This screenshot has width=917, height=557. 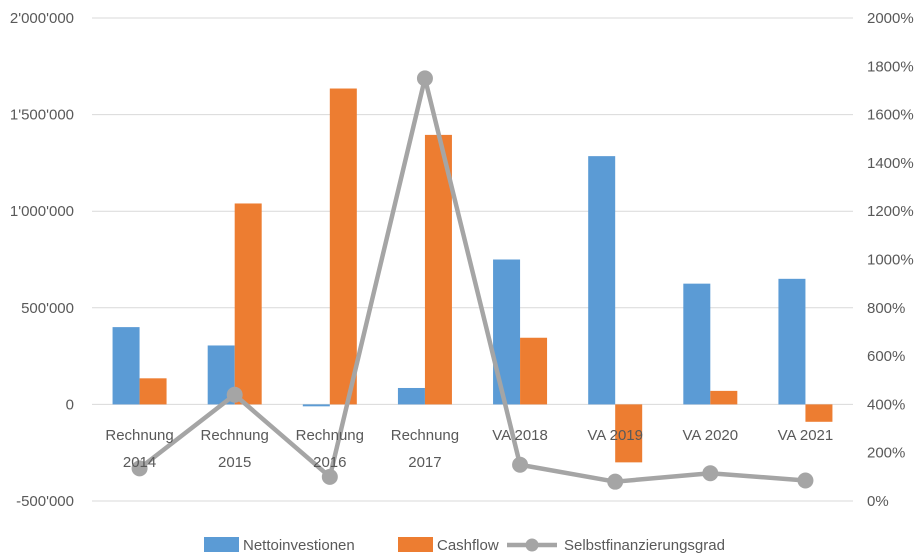 I want to click on right-tick-label: 1600%, so click(x=890, y=115).